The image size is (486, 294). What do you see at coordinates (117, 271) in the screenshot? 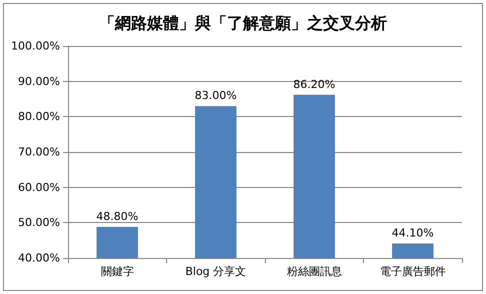
I see `x-tick-label: 關鍵字` at bounding box center [117, 271].